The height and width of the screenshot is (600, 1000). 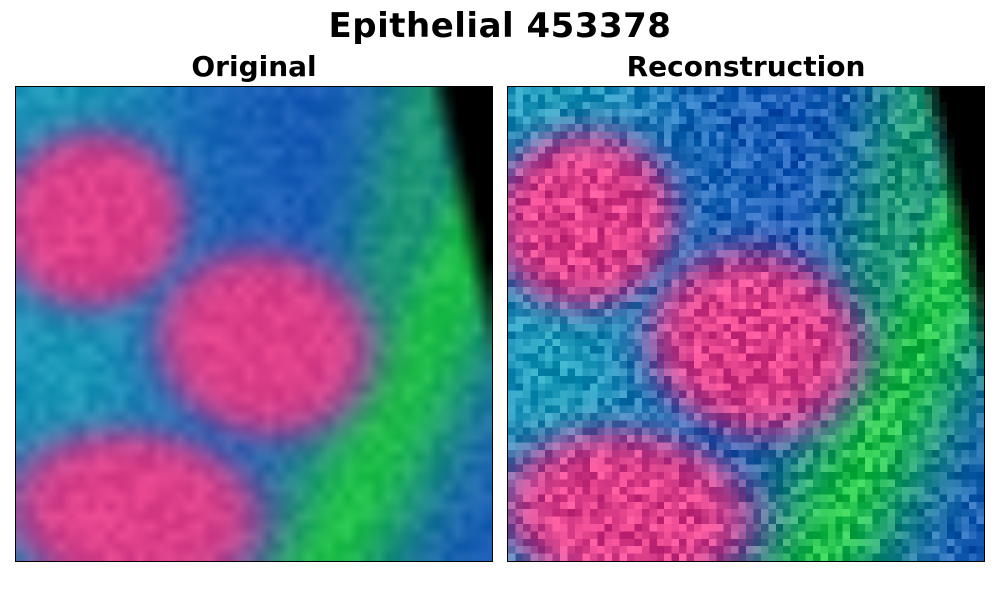 What do you see at coordinates (254, 66) in the screenshot?
I see `panel-title-original: Original` at bounding box center [254, 66].